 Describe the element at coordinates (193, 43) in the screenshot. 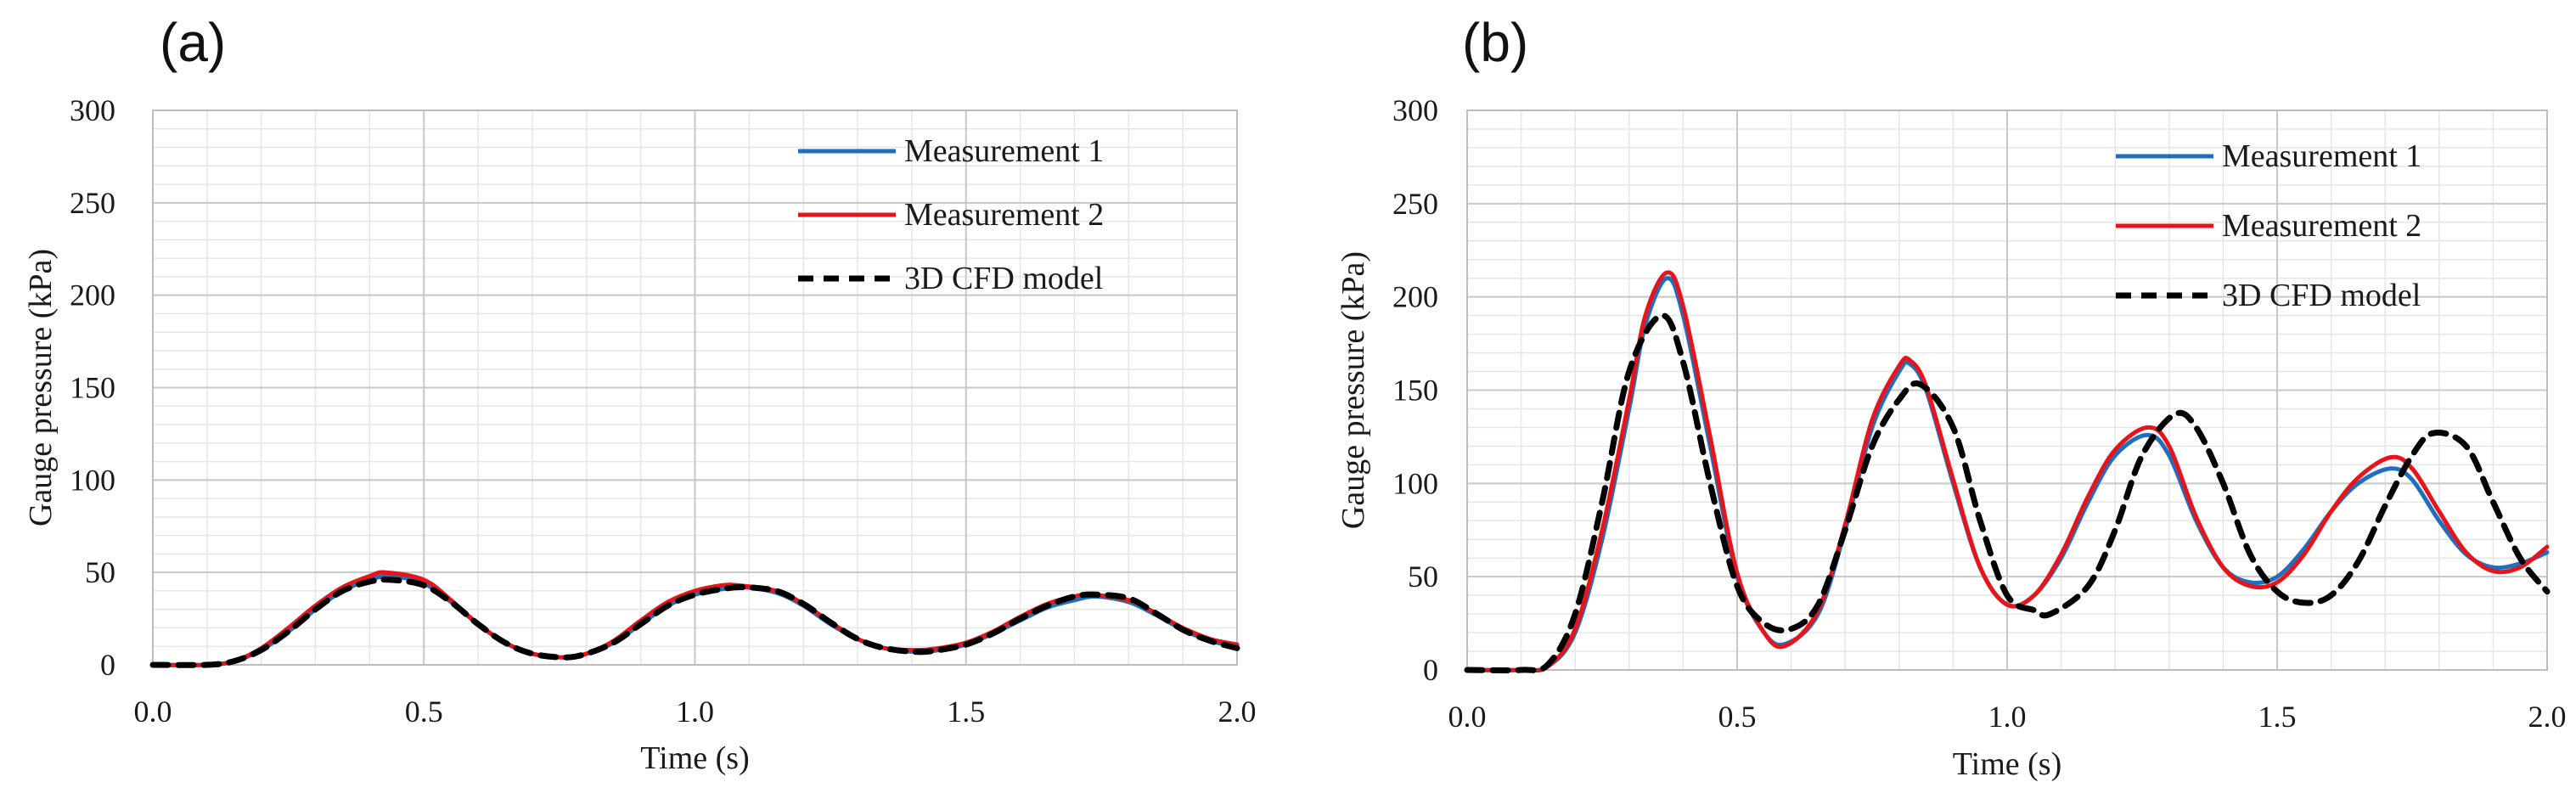

I see `panel-label: (a)` at that location.